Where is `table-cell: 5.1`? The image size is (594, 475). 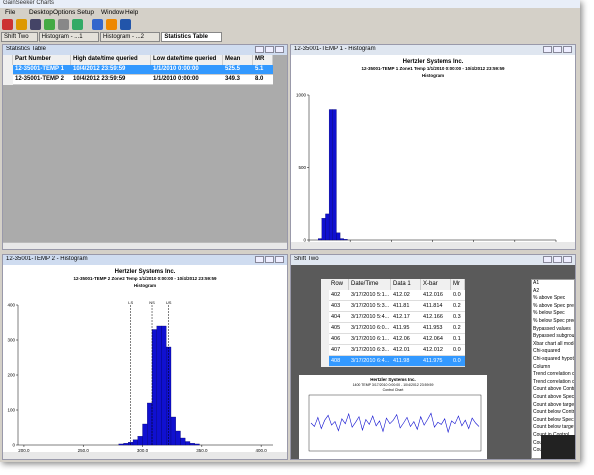 table-cell: 5.1 is located at coordinates (263, 70).